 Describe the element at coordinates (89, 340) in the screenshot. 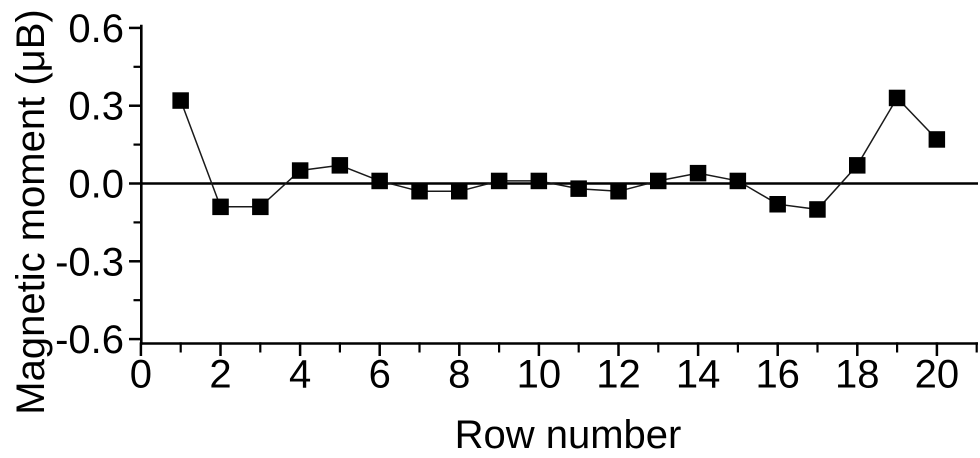

I see `y-tick-label: -0.6` at that location.